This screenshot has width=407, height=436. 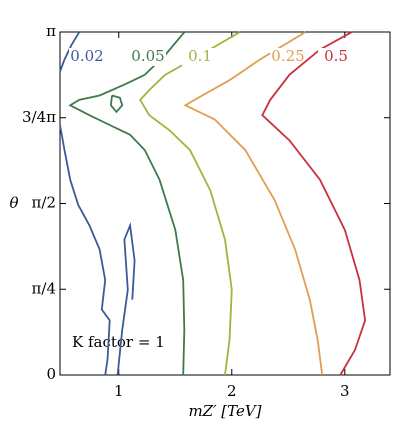 I want to click on x-tick-label: 3, so click(x=345, y=391).